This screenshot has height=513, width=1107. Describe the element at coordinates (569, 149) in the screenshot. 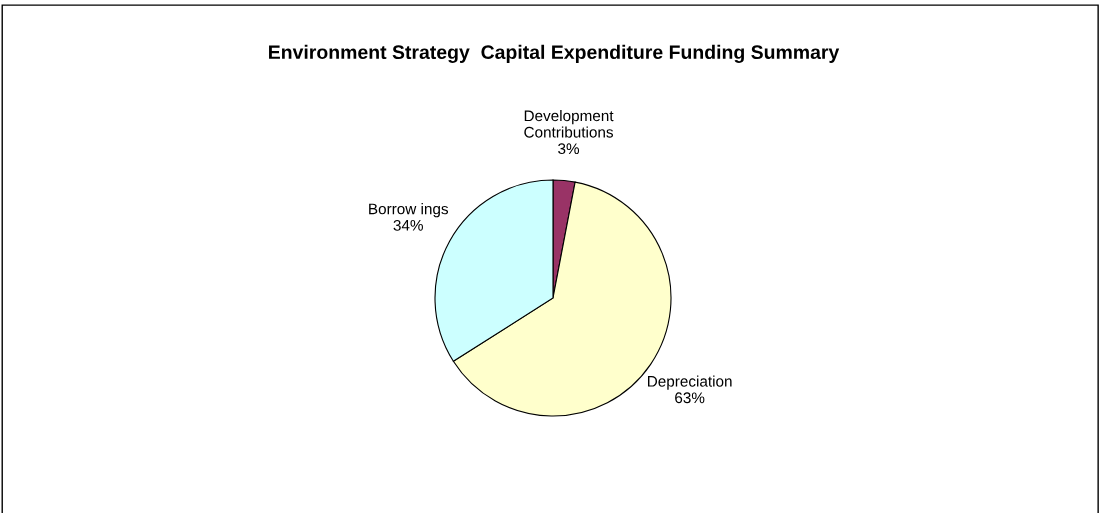

I see `data-label: 3%` at that location.